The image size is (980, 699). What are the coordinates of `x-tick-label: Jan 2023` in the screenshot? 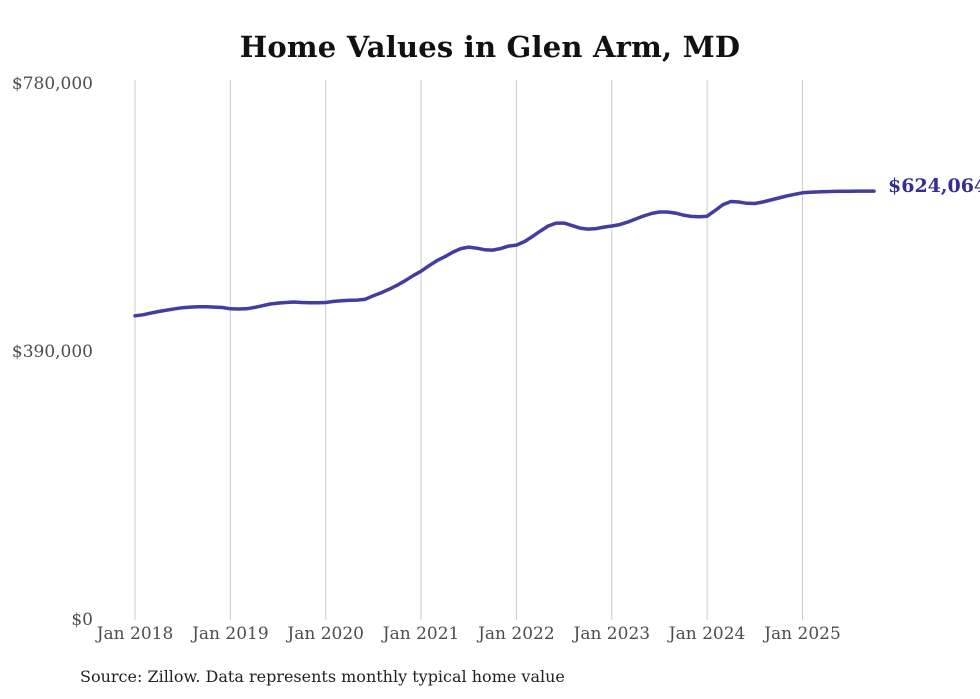 It's located at (612, 634).